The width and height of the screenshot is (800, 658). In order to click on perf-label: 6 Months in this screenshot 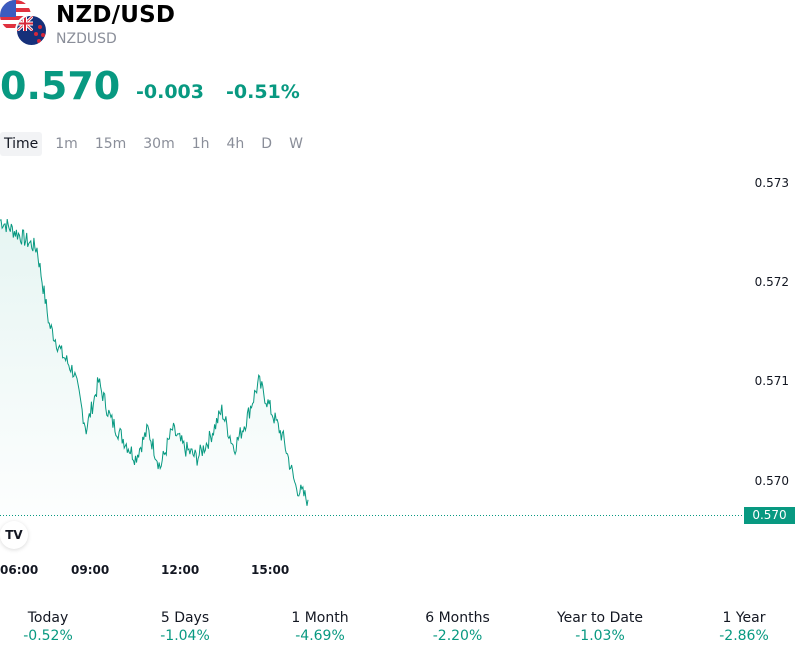, I will do `click(457, 618)`.